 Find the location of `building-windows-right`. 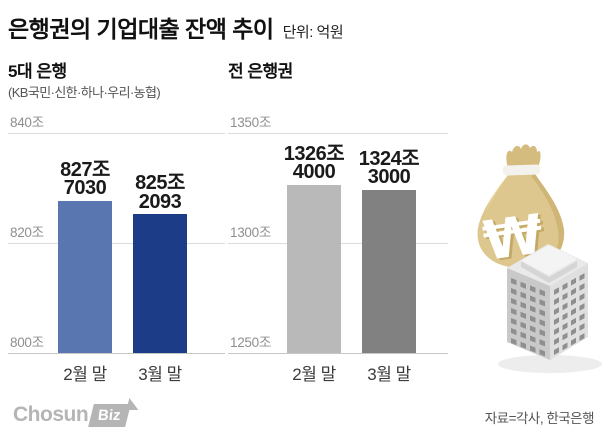

building-windows-right is located at coordinates (569, 314).